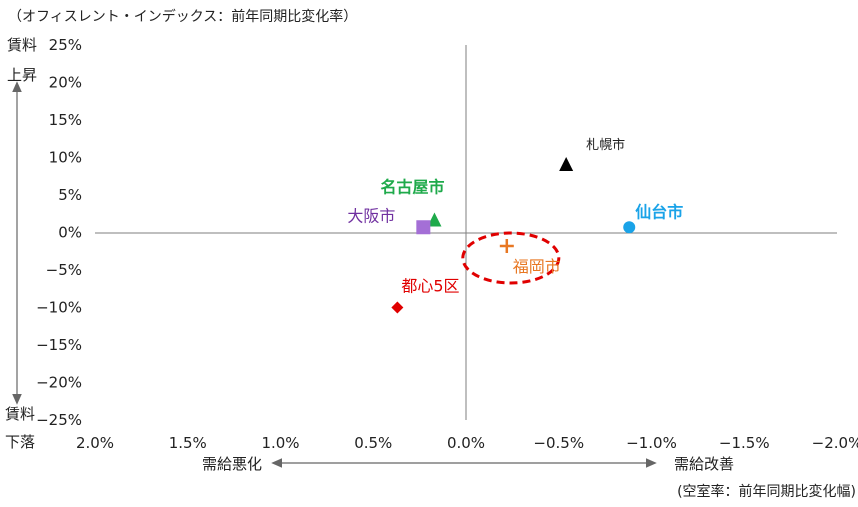 This screenshot has width=858, height=507. Describe the element at coordinates (744, 443) in the screenshot. I see `x-tick-label: −1.5%` at that location.